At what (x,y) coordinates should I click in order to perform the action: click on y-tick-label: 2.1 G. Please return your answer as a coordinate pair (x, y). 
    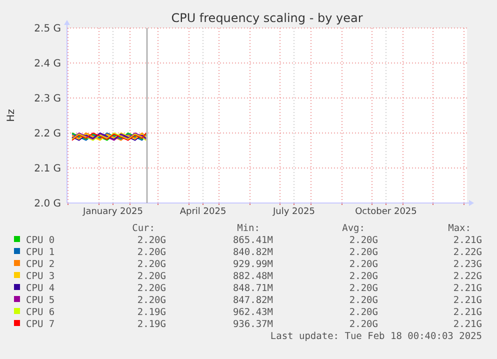
    Looking at the image, I should click on (47, 169).